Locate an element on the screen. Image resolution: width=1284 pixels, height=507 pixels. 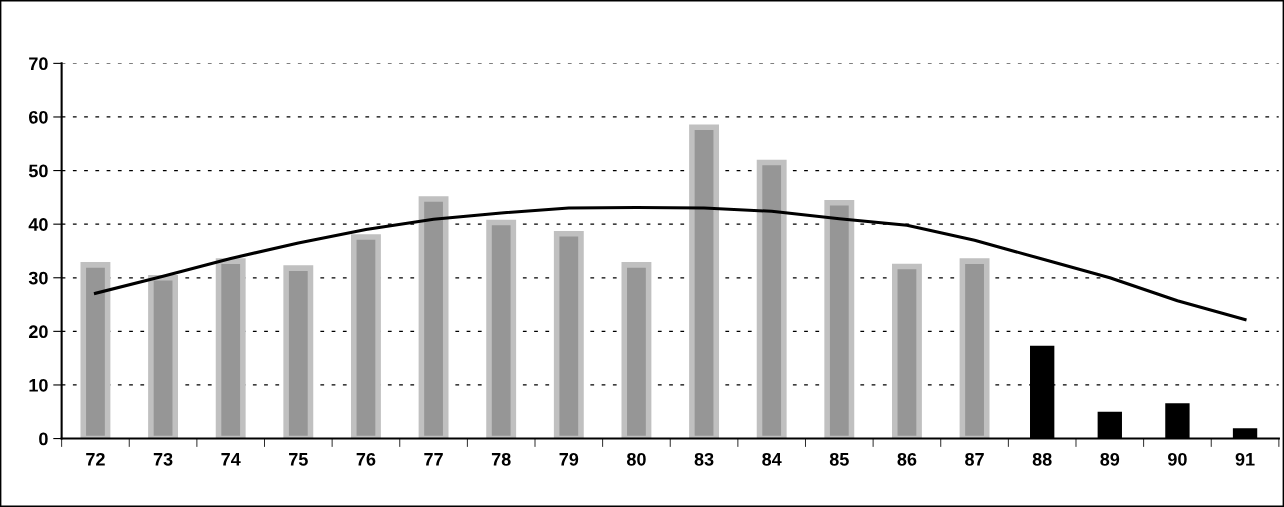
y-tick-label: 20 is located at coordinates (38, 332).